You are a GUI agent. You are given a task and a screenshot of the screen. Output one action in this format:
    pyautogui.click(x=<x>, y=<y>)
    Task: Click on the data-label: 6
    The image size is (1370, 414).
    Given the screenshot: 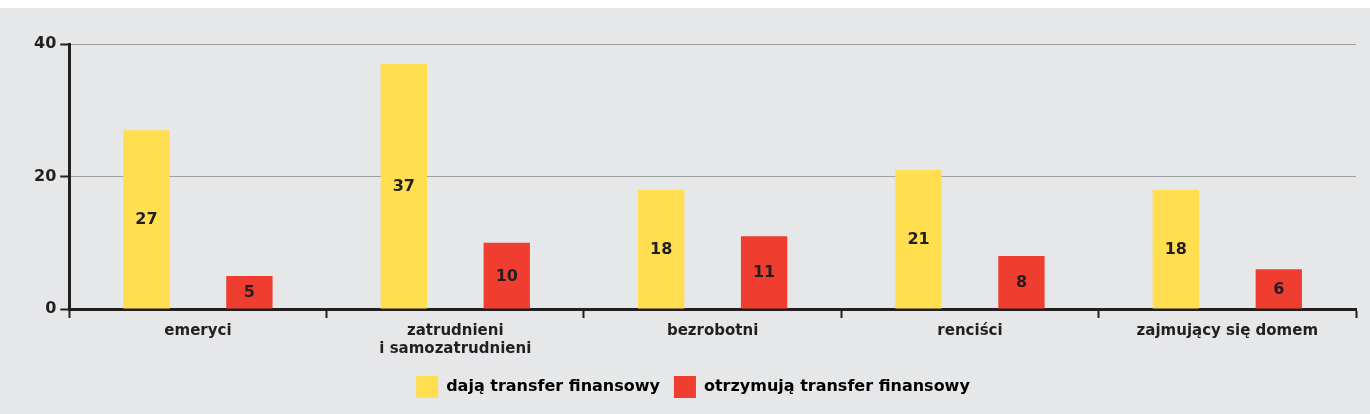 What is the action you would take?
    pyautogui.click(x=1279, y=289)
    